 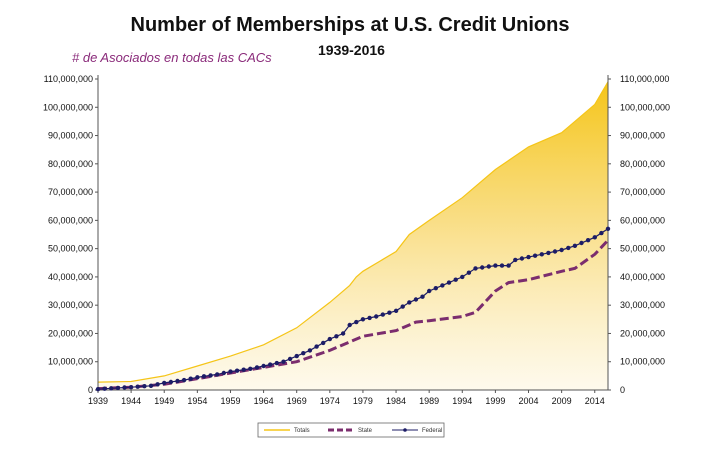 What do you see at coordinates (70, 362) in the screenshot?
I see `y-tick-label-left: 10,000,000` at bounding box center [70, 362].